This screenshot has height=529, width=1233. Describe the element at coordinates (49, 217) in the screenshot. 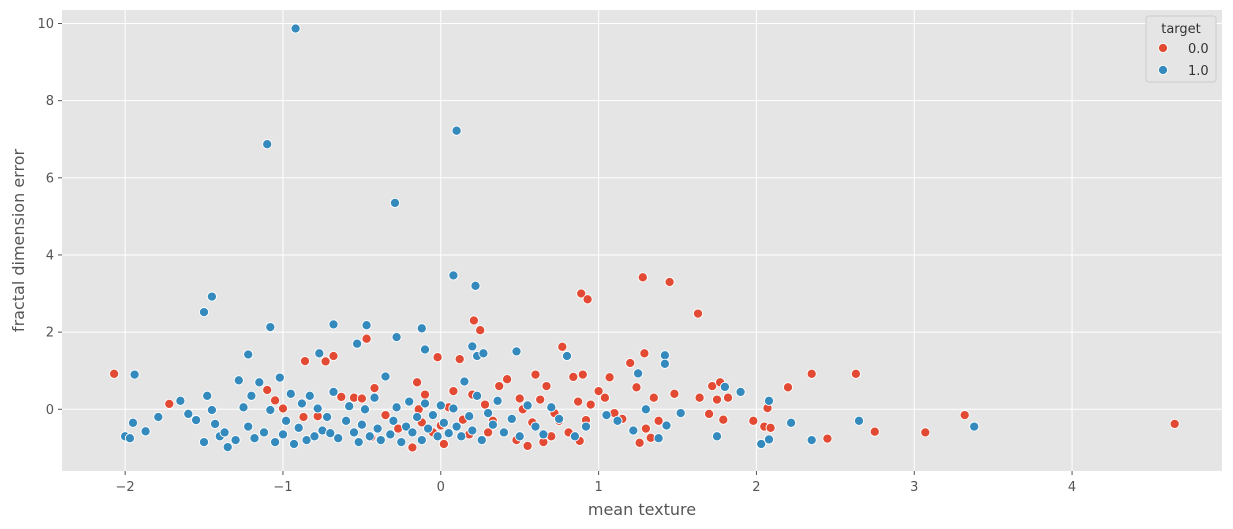

I see `y-tick-labels: 0 2 4 6 8 10` at that location.